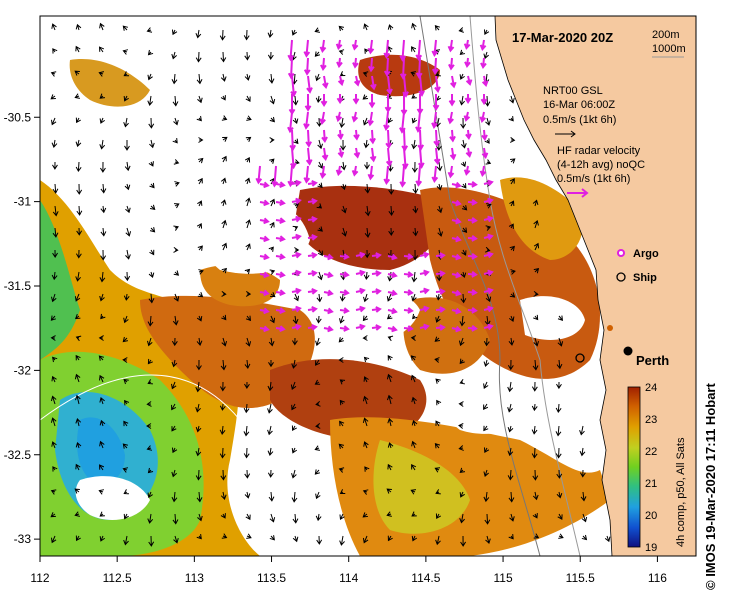 Image resolution: width=739 pixels, height=592 pixels. I want to click on x-tick-label: 113.5, so click(271, 578).